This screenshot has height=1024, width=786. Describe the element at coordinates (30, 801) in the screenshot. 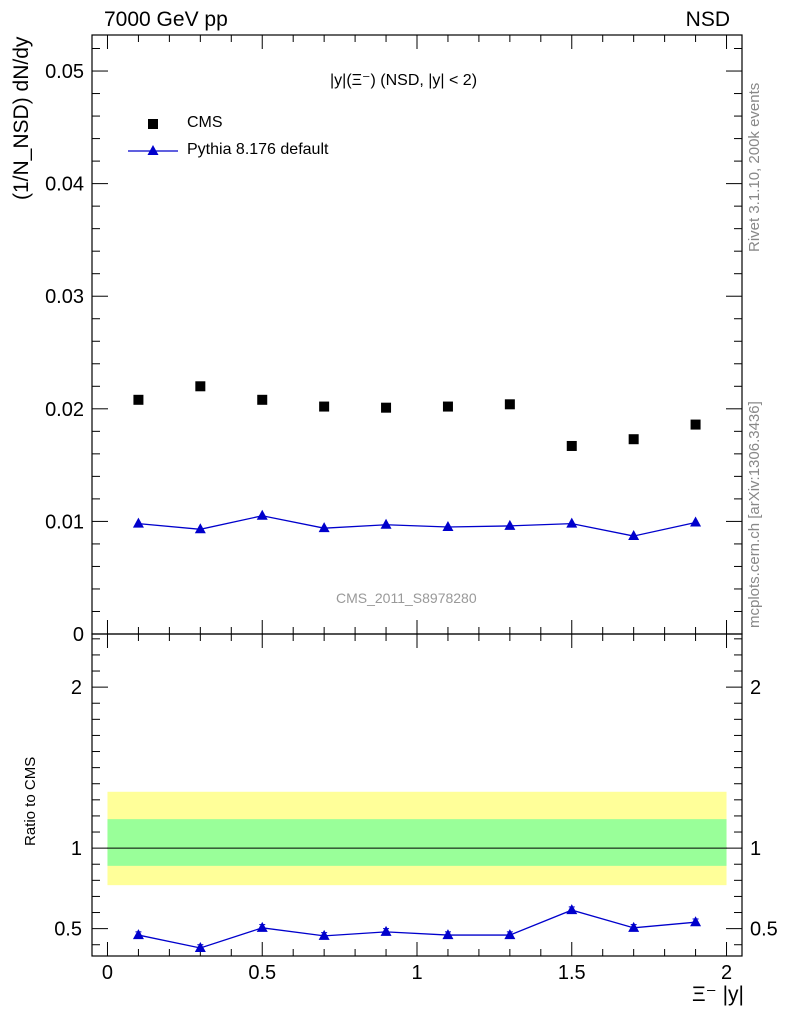

I see `ratio-y-axis-label: Ratio to CMS` at that location.